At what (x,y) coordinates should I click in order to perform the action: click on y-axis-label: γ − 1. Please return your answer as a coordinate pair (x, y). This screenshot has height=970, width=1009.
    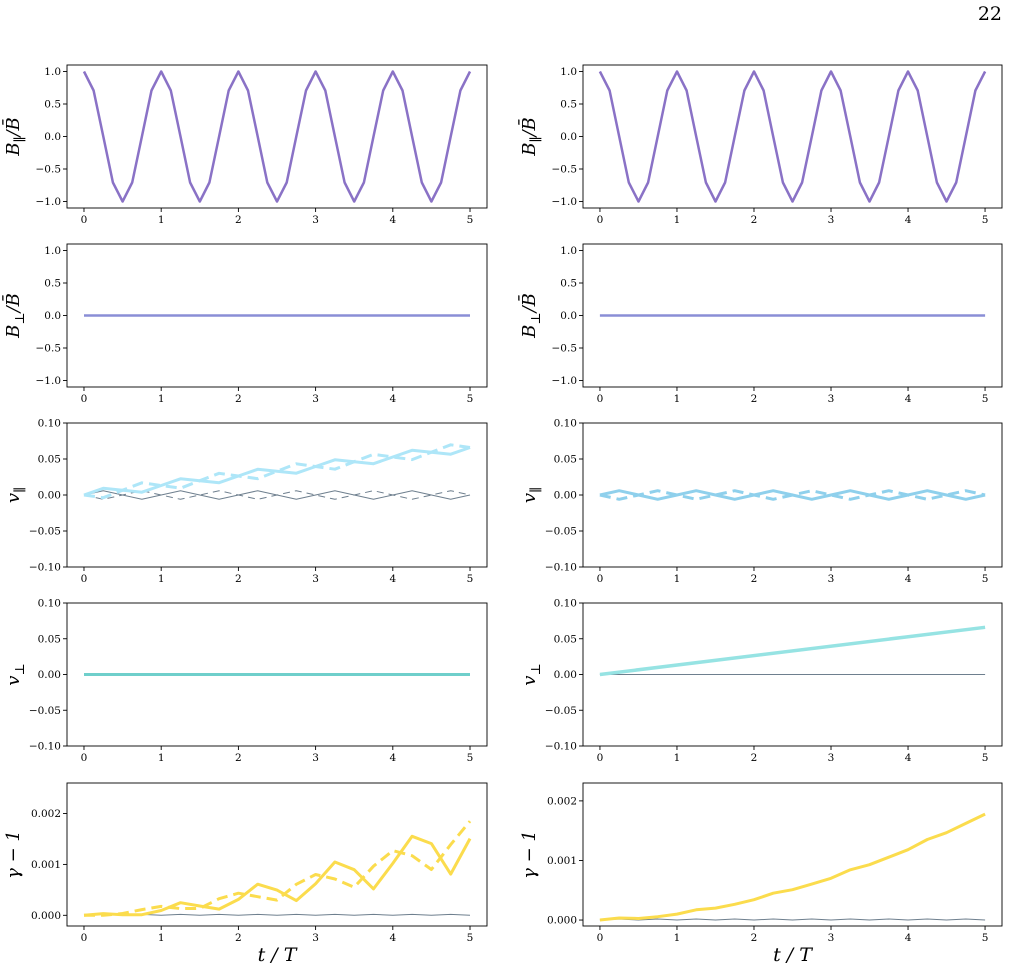
    Looking at the image, I should click on (529, 854).